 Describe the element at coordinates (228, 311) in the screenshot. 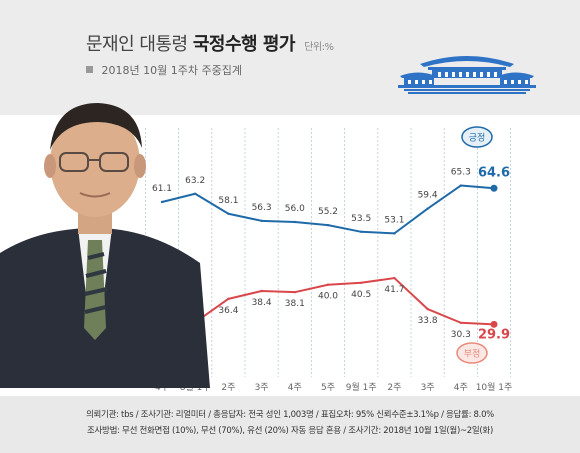

I see `data-label: 36.4` at that location.